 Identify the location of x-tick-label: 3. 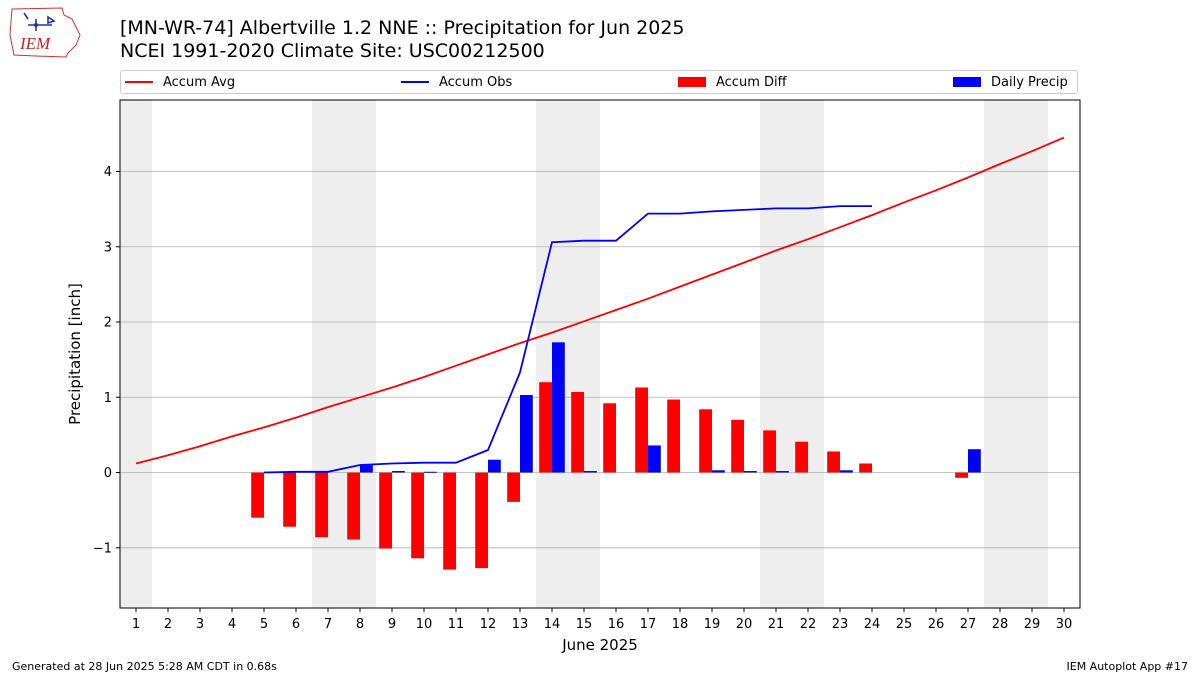
(200, 624).